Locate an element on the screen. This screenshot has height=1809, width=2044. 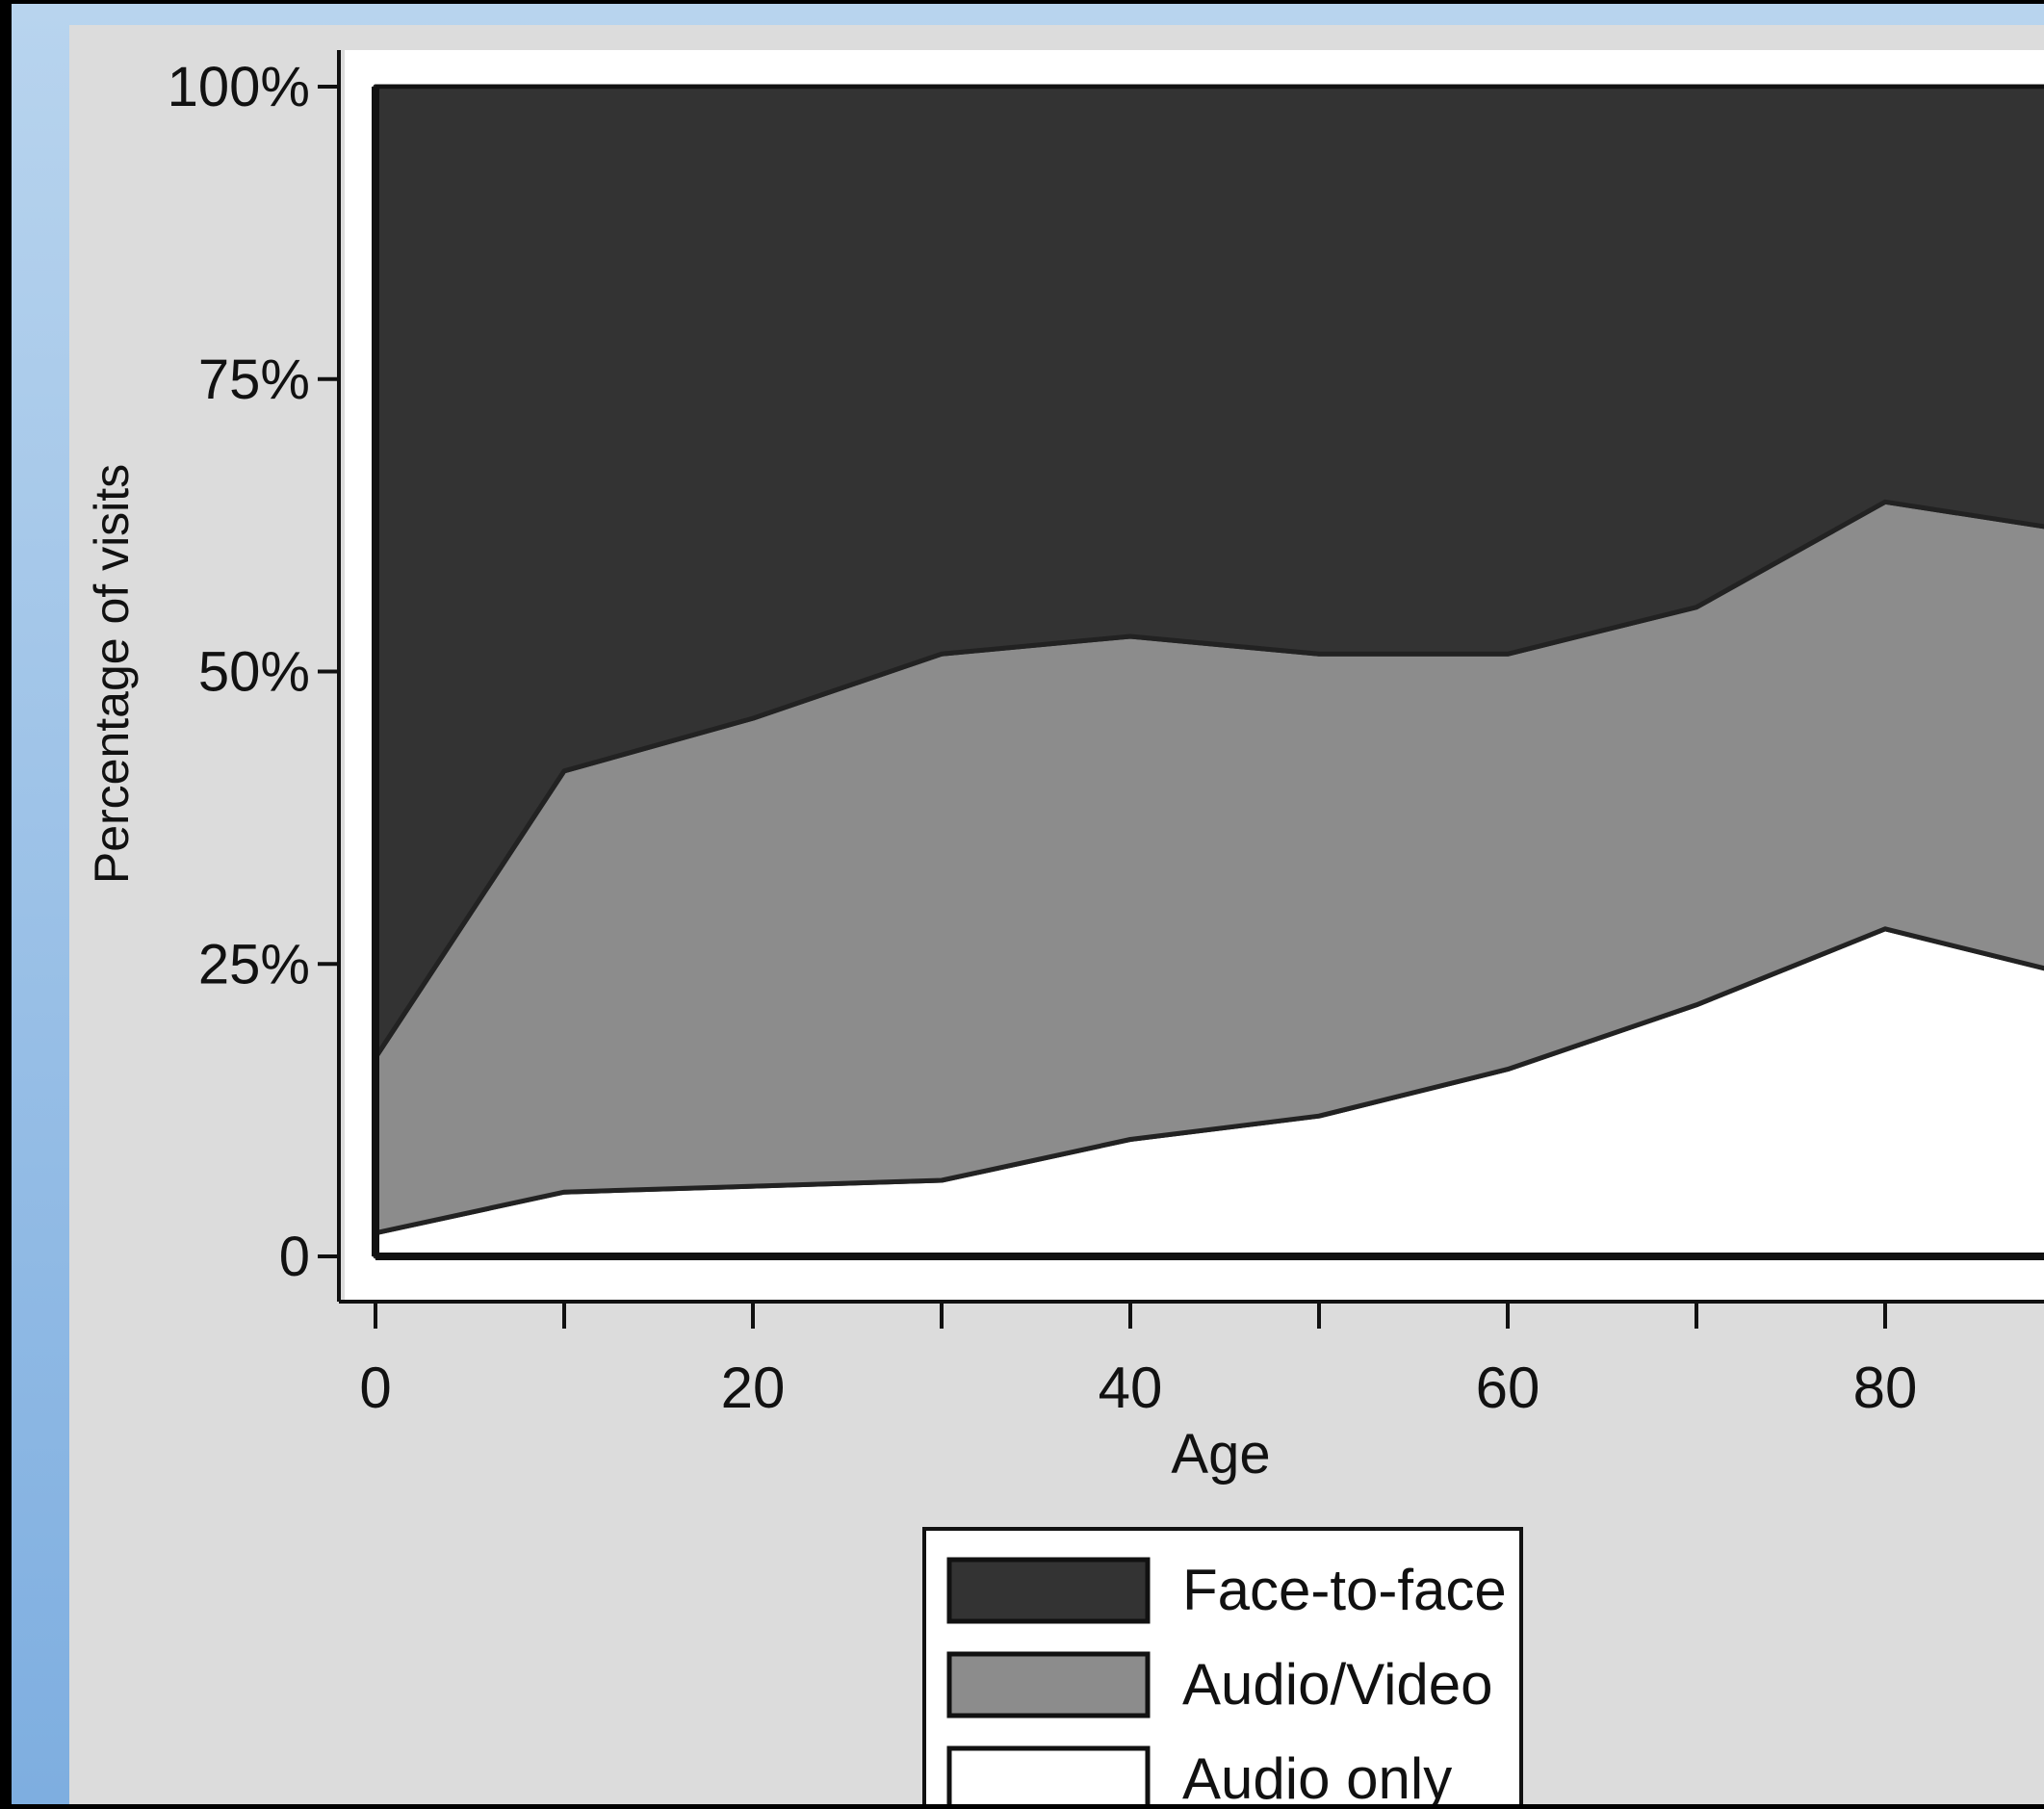
legend-label: Audio/Video is located at coordinates (1337, 1685).